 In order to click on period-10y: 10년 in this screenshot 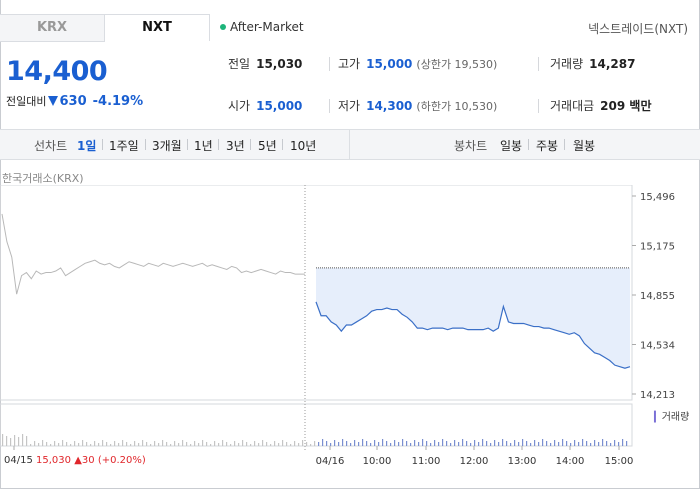, I will do `click(303, 146)`.